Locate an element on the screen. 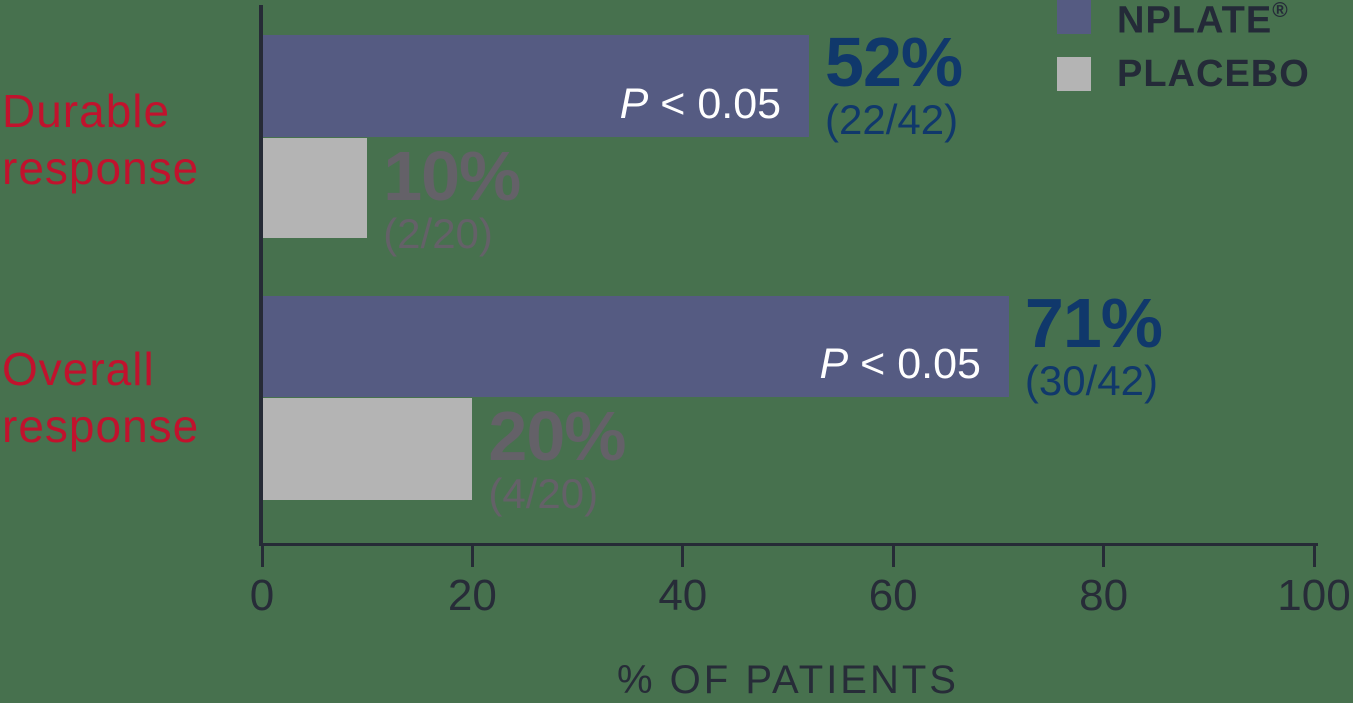 The image size is (1353, 703). placebo-bar-durable-response is located at coordinates (315, 188).